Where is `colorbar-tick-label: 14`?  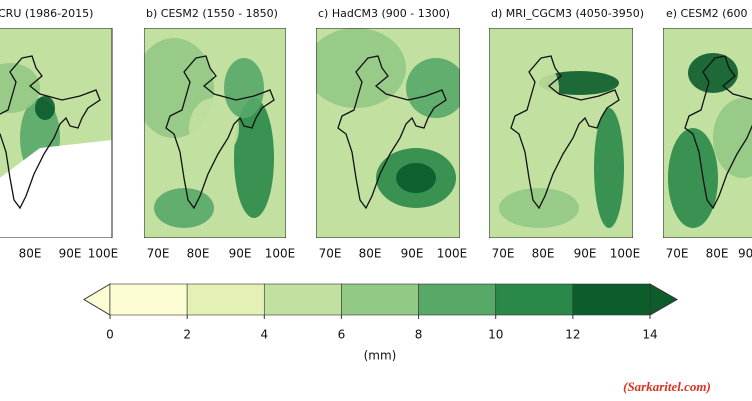 colorbar-tick-label: 14 is located at coordinates (649, 335).